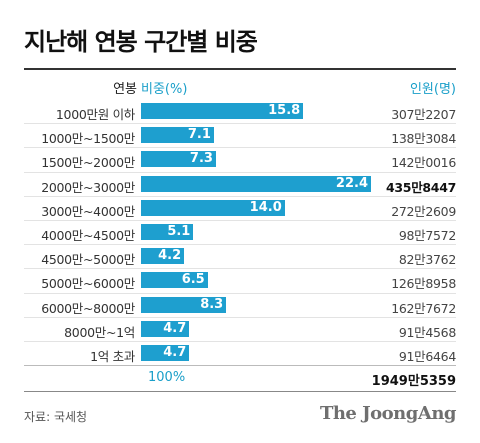  Describe the element at coordinates (240, 391) in the screenshot. I see `bottom-rule` at that location.